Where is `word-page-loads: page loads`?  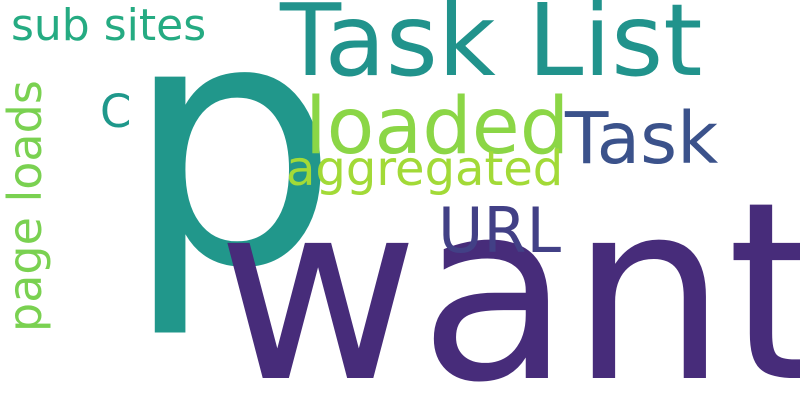
word-page-loads: page loads is located at coordinates (26, 206).